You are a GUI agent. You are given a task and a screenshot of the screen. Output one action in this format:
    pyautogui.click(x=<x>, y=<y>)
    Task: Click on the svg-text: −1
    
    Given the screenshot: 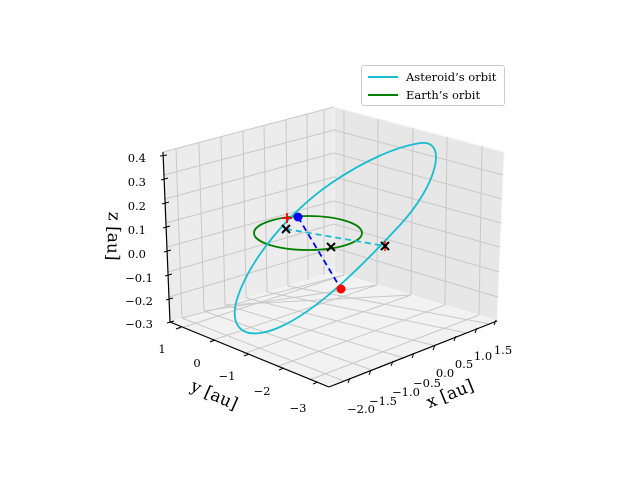 What is the action you would take?
    pyautogui.click(x=227, y=376)
    